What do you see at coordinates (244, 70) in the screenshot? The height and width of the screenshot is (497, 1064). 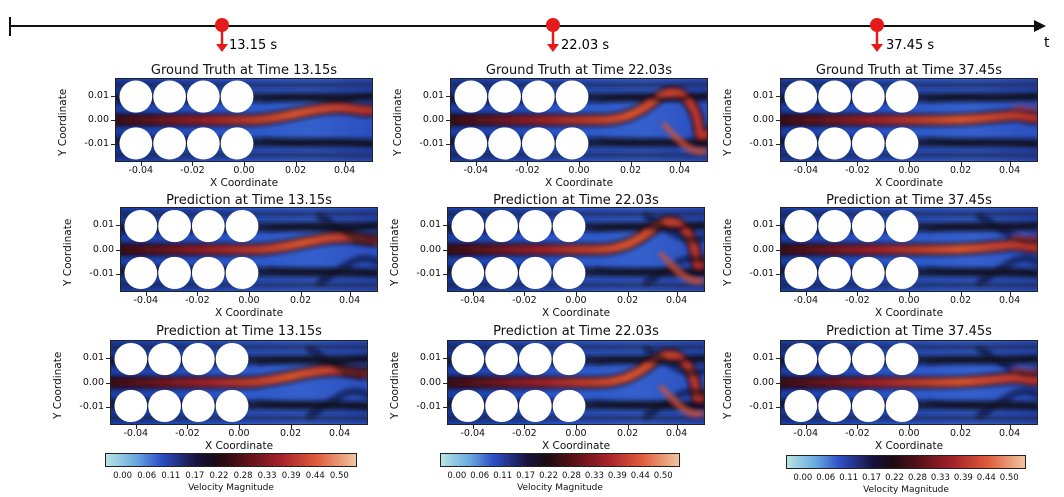 I see `plot-title: Ground Truth at Time 13.15s` at bounding box center [244, 70].